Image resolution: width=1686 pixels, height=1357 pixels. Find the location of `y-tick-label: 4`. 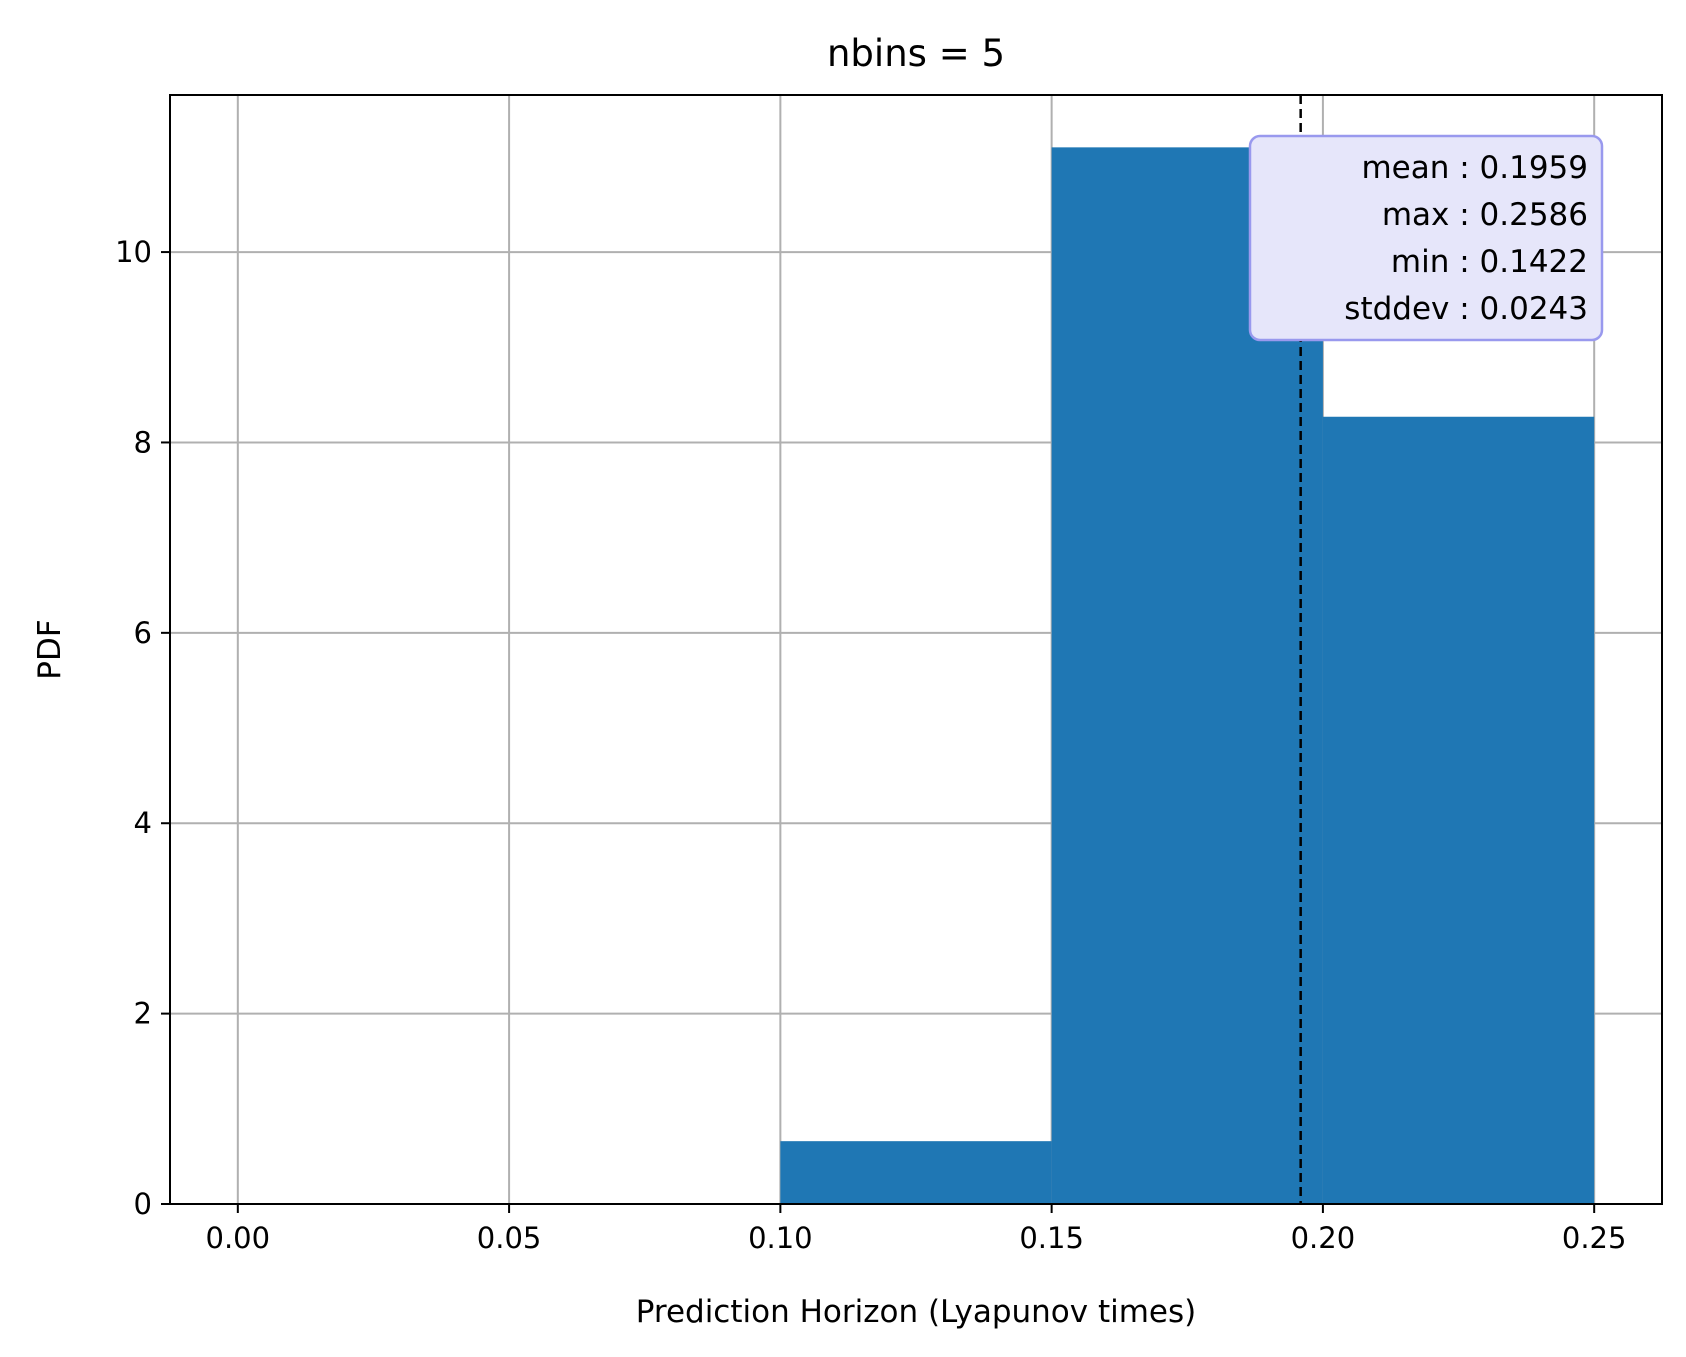

y-tick-label: 4 is located at coordinates (143, 823).